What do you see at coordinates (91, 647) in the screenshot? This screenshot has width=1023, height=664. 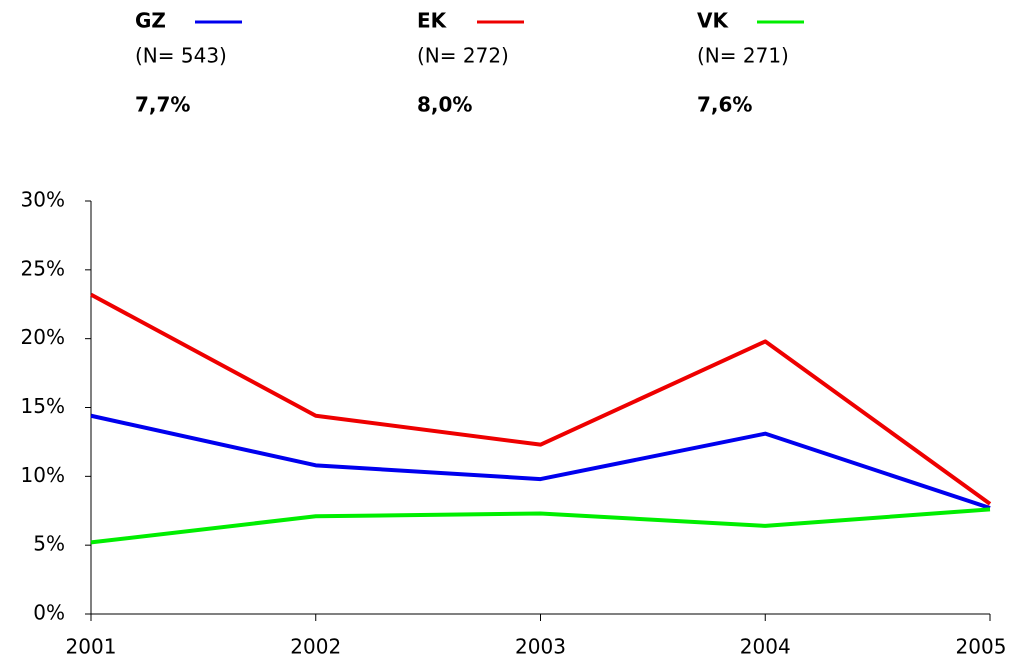 I see `x-tick-label: 2001` at bounding box center [91, 647].